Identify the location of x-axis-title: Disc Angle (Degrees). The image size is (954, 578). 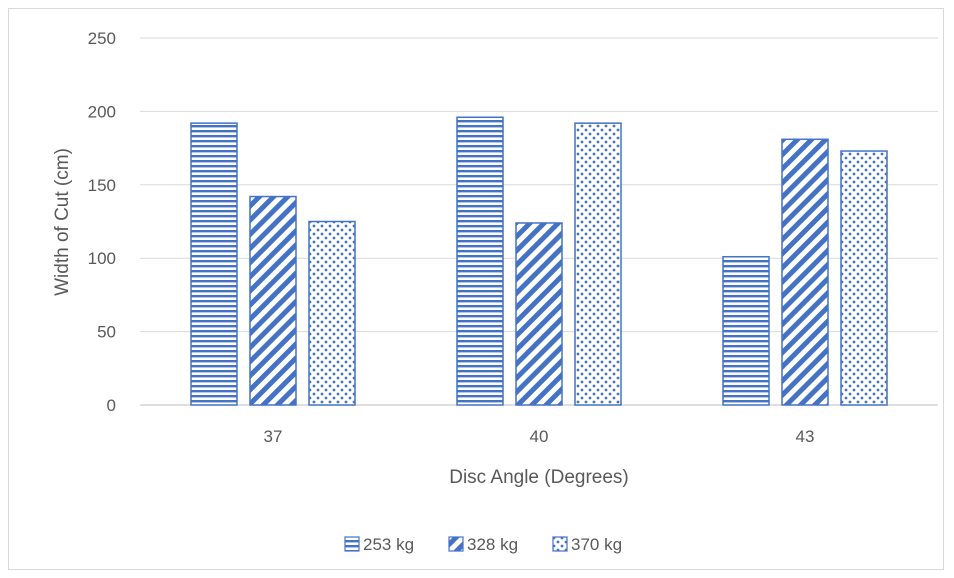
(539, 477).